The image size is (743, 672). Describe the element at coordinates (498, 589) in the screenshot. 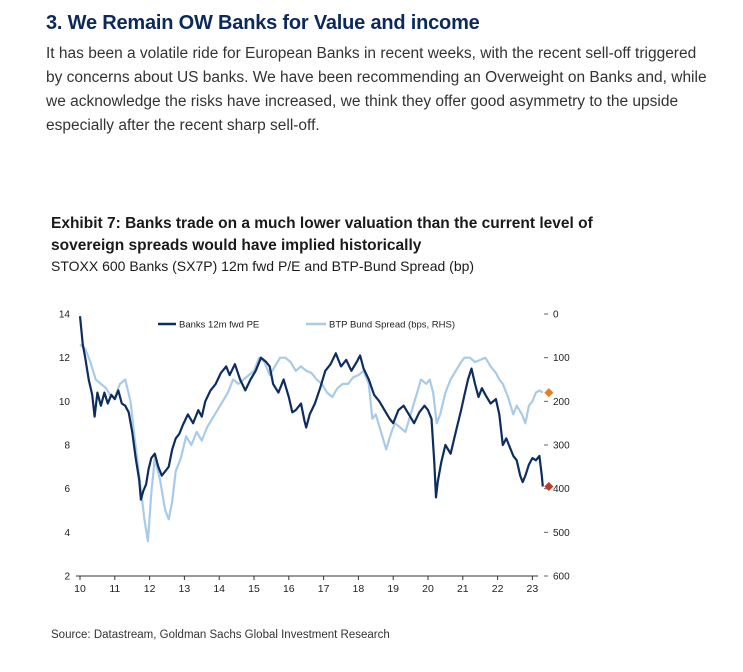

I see `x-tick-label: 22` at that location.